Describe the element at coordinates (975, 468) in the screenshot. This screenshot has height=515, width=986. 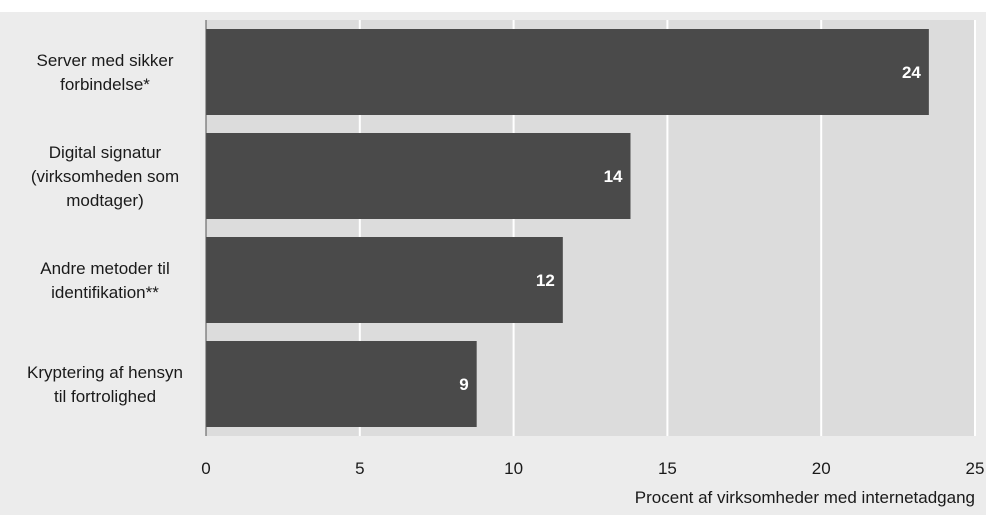
I see `x-tick-label: 25` at that location.